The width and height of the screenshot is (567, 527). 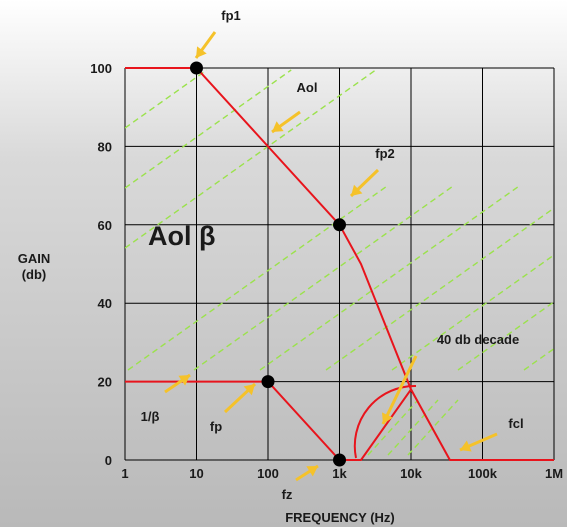 What do you see at coordinates (34, 266) in the screenshot?
I see `y-axis-label-line1: GAIN (db)` at bounding box center [34, 266].